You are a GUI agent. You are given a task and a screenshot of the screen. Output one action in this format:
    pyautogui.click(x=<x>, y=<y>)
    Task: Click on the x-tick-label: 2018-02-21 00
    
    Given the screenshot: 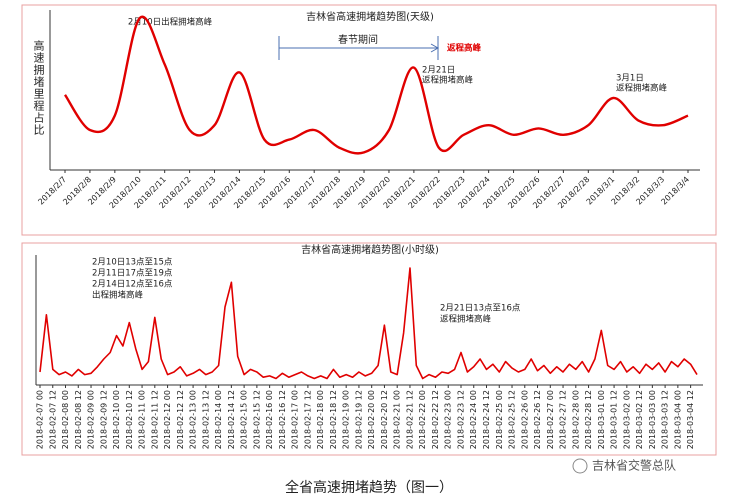 What is the action you would take?
    pyautogui.click(x=397, y=419)
    